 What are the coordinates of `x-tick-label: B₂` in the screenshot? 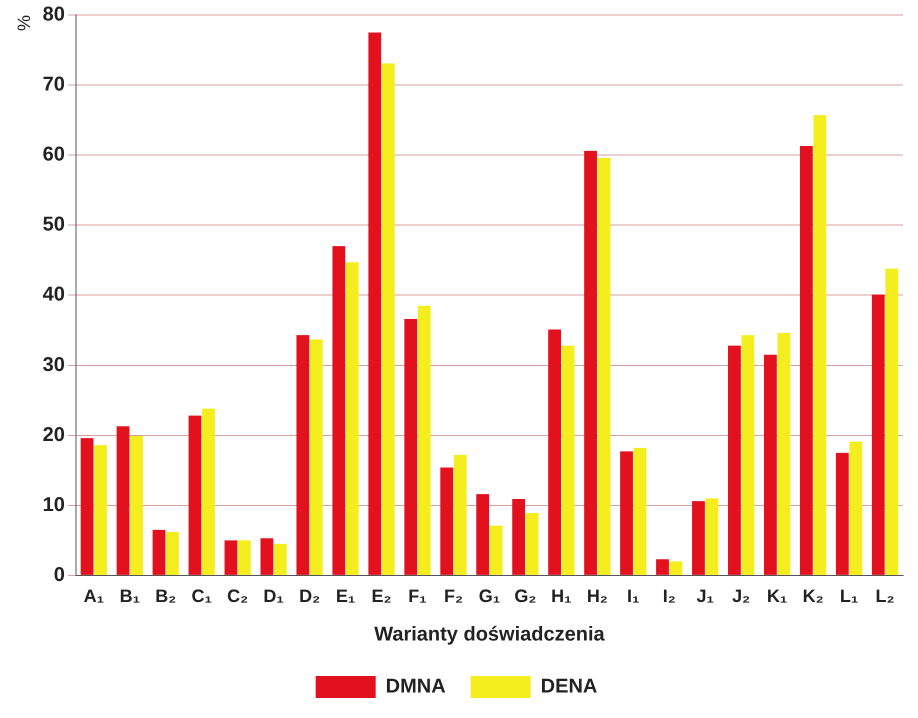 It's located at (165, 596).